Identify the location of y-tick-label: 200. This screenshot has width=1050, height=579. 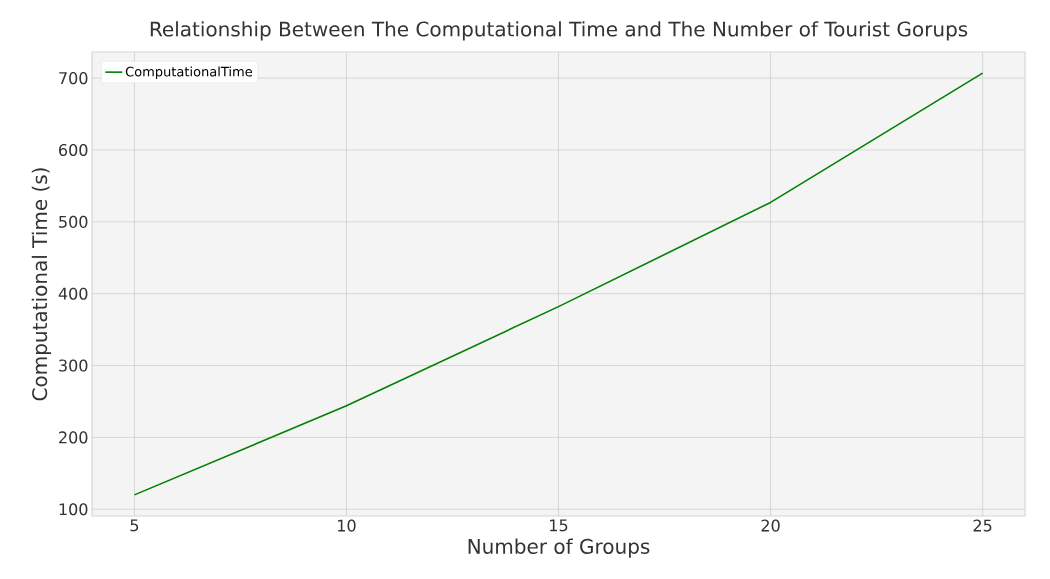
(73, 437).